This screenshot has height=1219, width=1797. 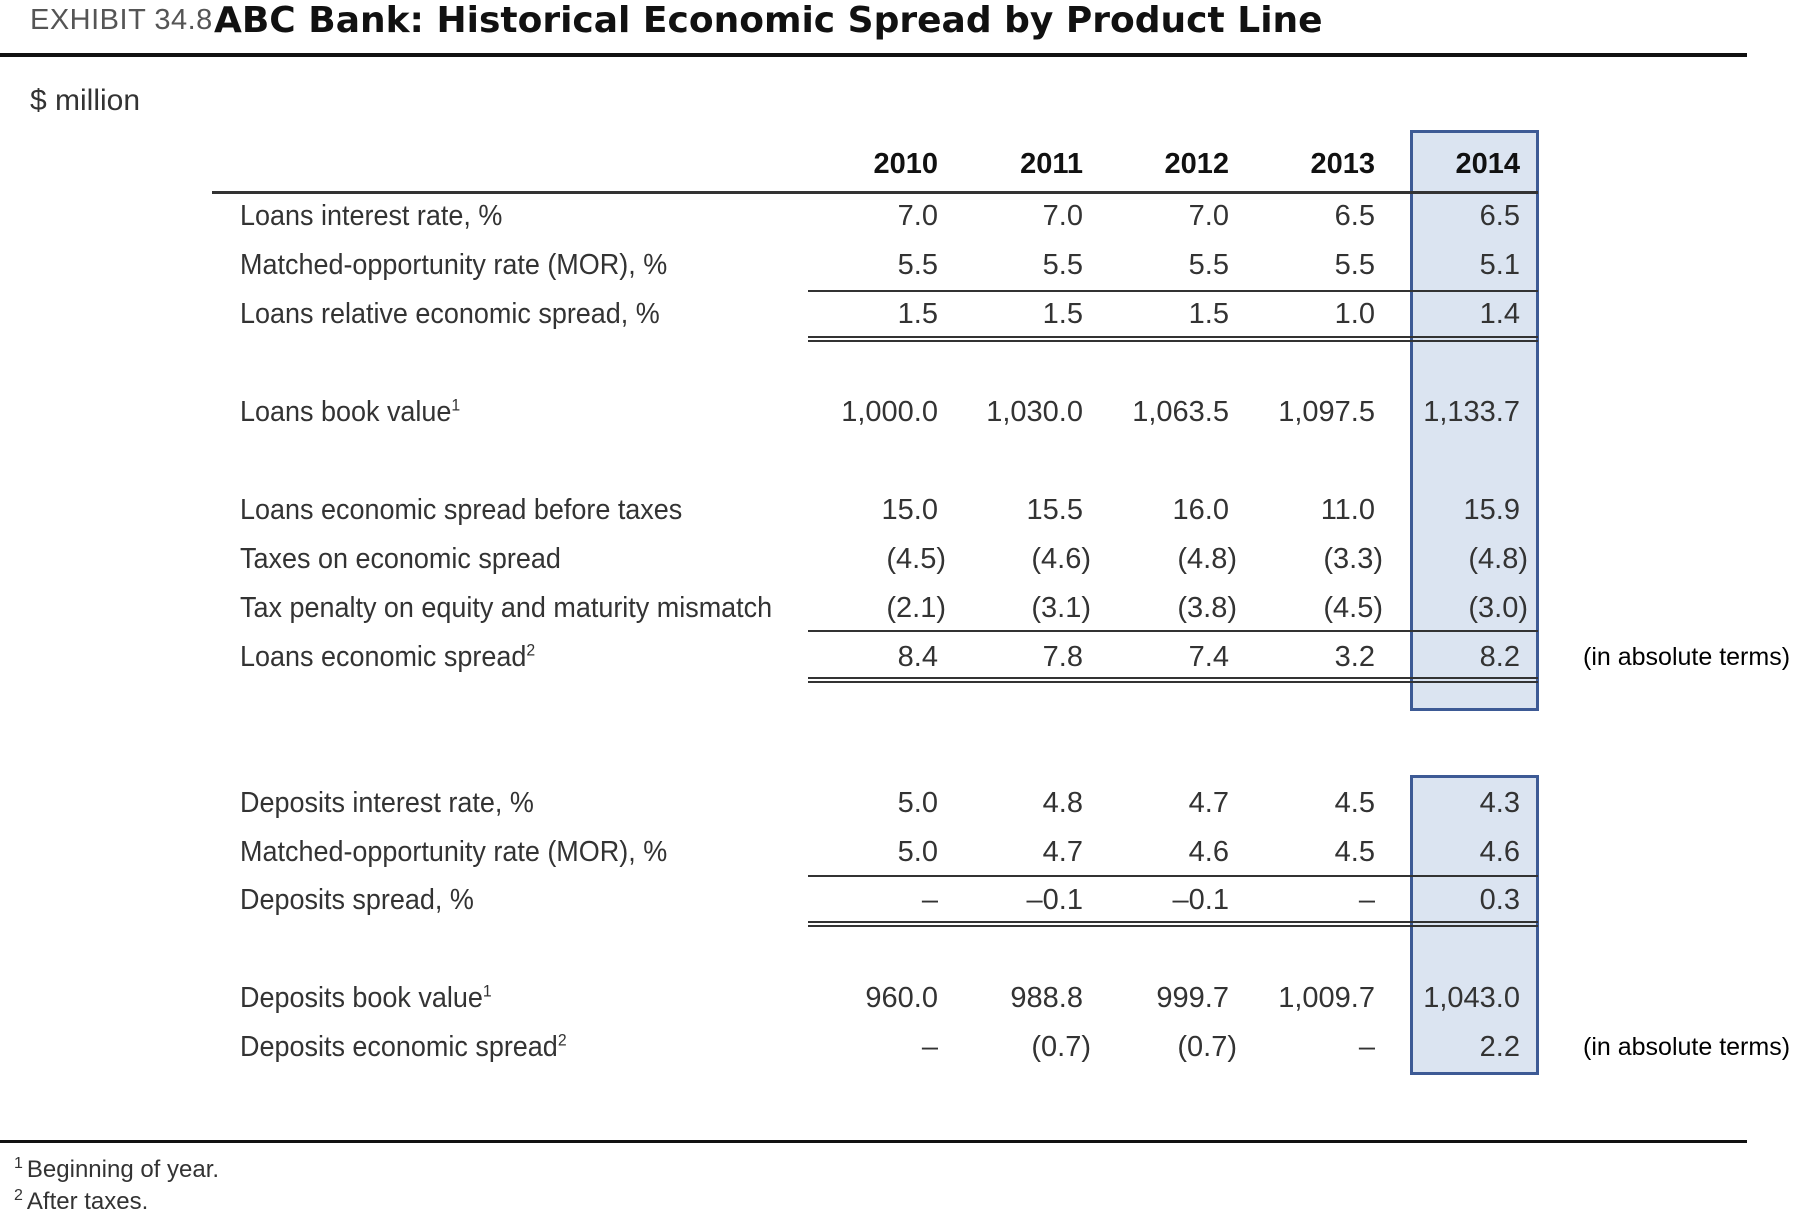 I want to click on table-cell-2010: 960.0, so click(x=901, y=998).